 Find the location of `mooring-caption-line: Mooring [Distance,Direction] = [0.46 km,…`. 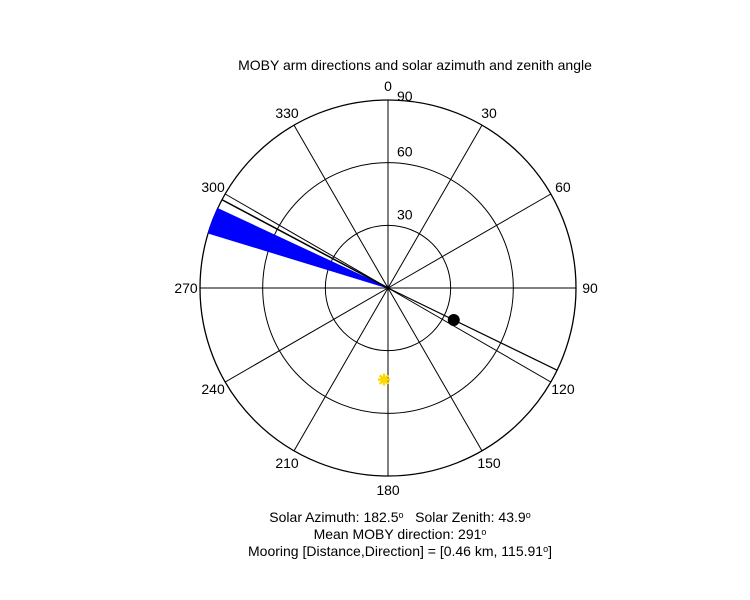

mooring-caption-line: Mooring [Distance,Direction] = [0.46 km,… is located at coordinates (375, 551).